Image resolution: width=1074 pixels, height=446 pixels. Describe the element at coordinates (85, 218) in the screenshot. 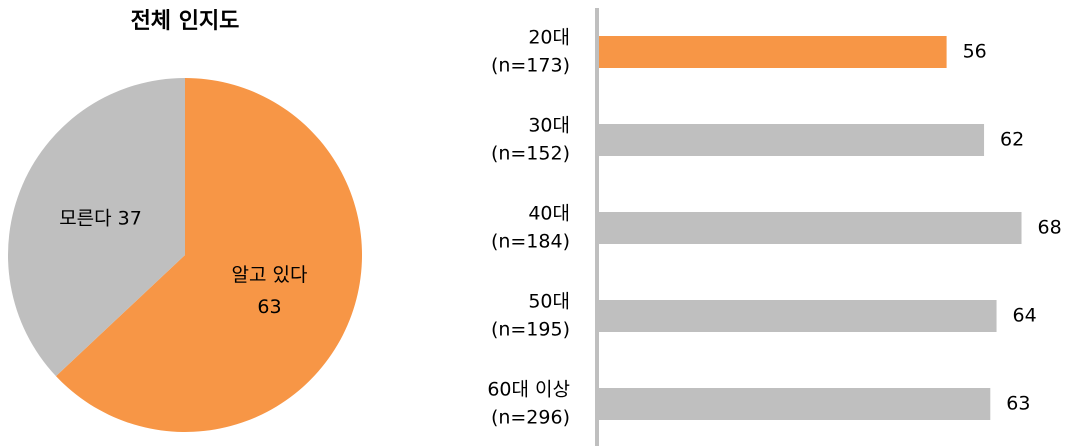

I see `slice-label: 모른다` at that location.